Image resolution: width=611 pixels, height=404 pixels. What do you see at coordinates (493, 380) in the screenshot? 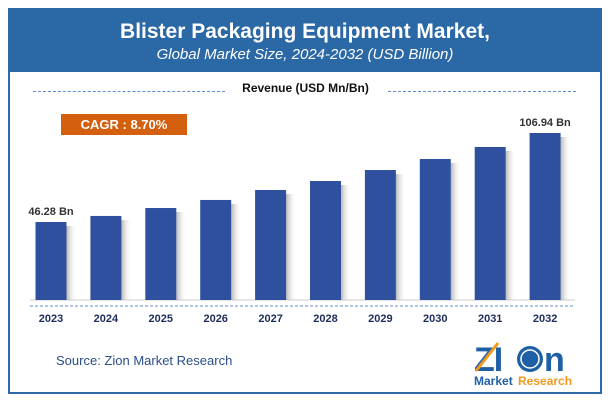
I see `svg-text: Market` at bounding box center [493, 380].